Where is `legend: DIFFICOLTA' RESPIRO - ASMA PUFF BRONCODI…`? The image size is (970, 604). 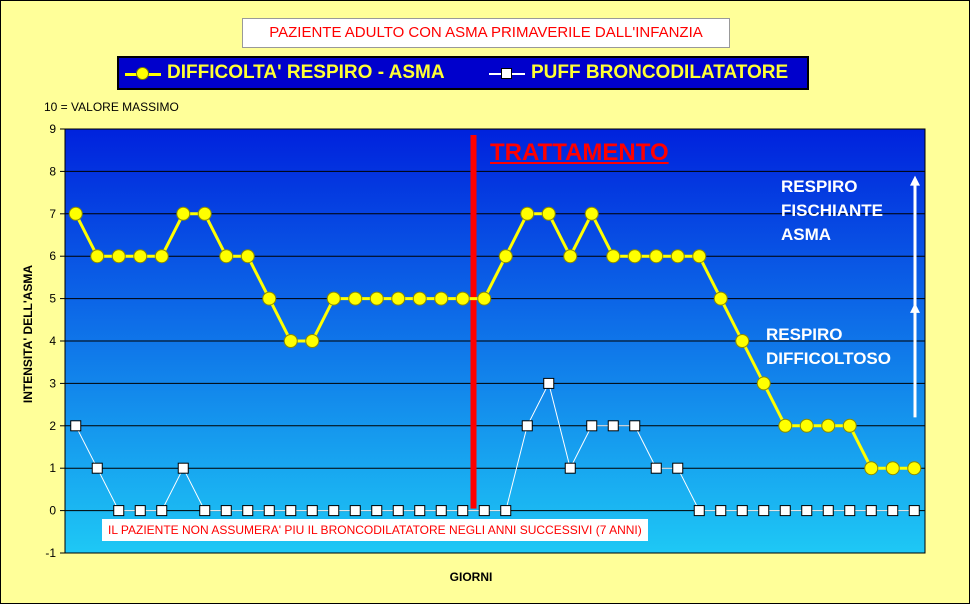 legend: DIFFICOLTA' RESPIRO - ASMA PUFF BRONCODI… is located at coordinates (463, 73).